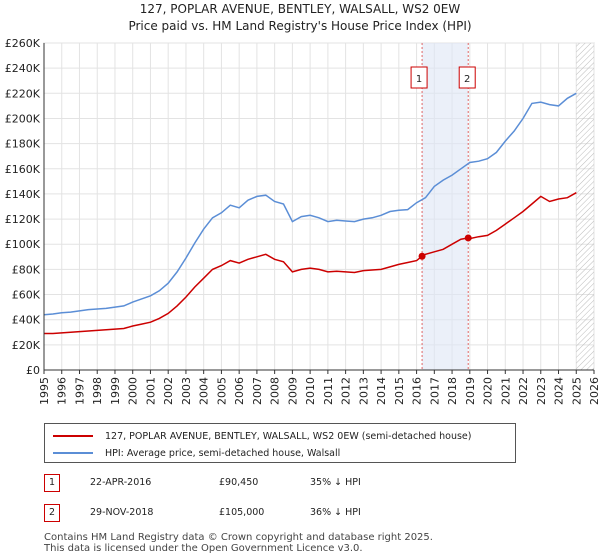 This screenshot has height=560, width=600. What do you see at coordinates (26, 269) in the screenshot?
I see `y-tick-label: £80K` at bounding box center [26, 269].